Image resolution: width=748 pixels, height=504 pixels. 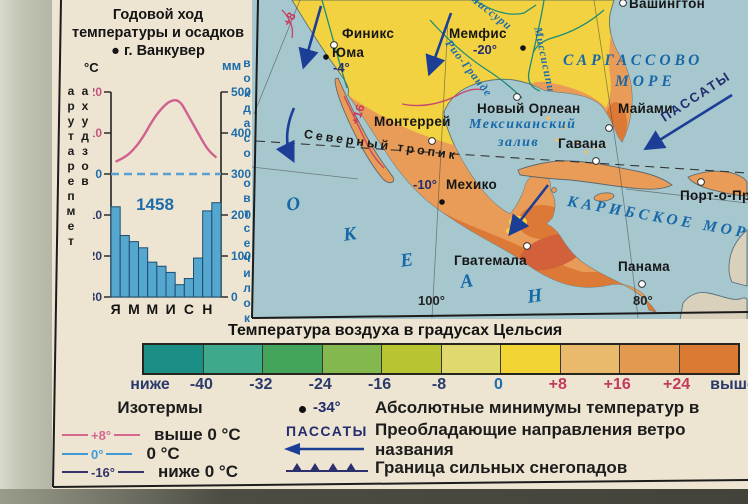 I want to click on photo-left-edge, so click(x=26, y=252).